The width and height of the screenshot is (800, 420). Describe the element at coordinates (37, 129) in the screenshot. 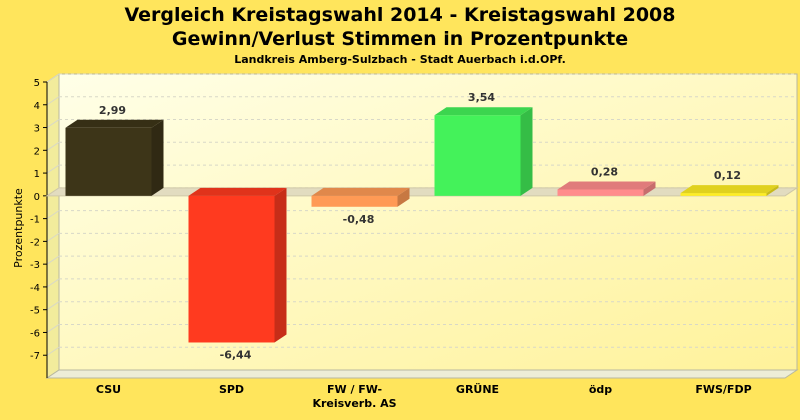

I see `y-tick-label: 3` at that location.